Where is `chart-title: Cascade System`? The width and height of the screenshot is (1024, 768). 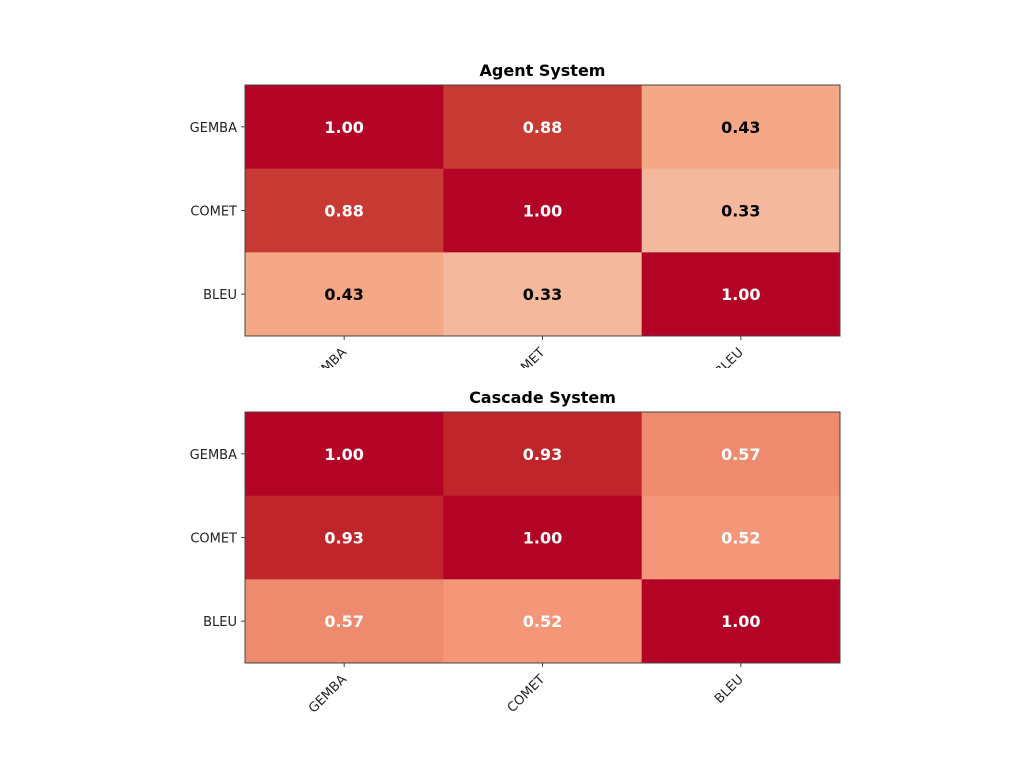
chart-title: Cascade System is located at coordinates (542, 397).